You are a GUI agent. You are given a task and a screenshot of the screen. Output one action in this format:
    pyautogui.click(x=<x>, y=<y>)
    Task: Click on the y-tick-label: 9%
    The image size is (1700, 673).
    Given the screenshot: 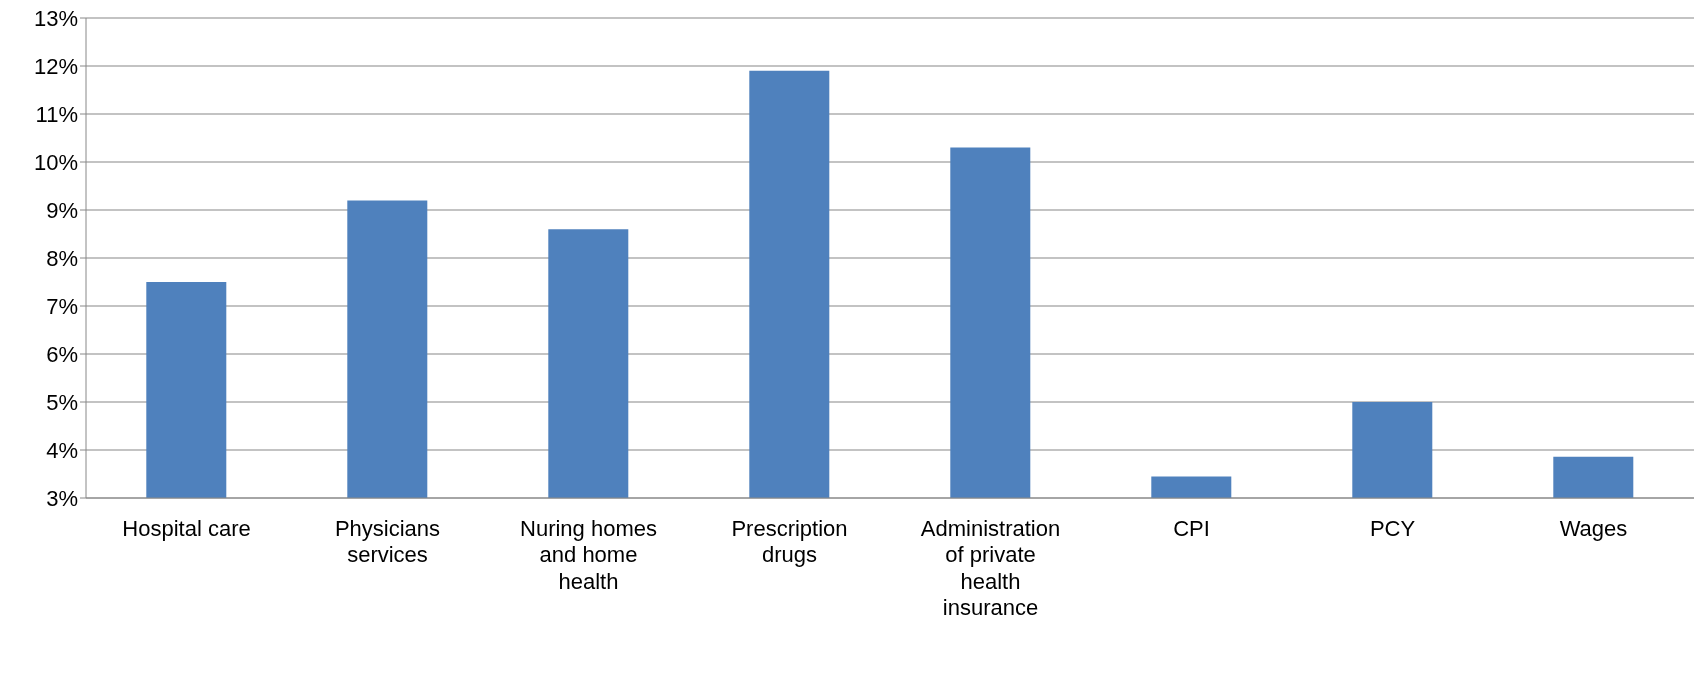 What is the action you would take?
    pyautogui.click(x=62, y=210)
    